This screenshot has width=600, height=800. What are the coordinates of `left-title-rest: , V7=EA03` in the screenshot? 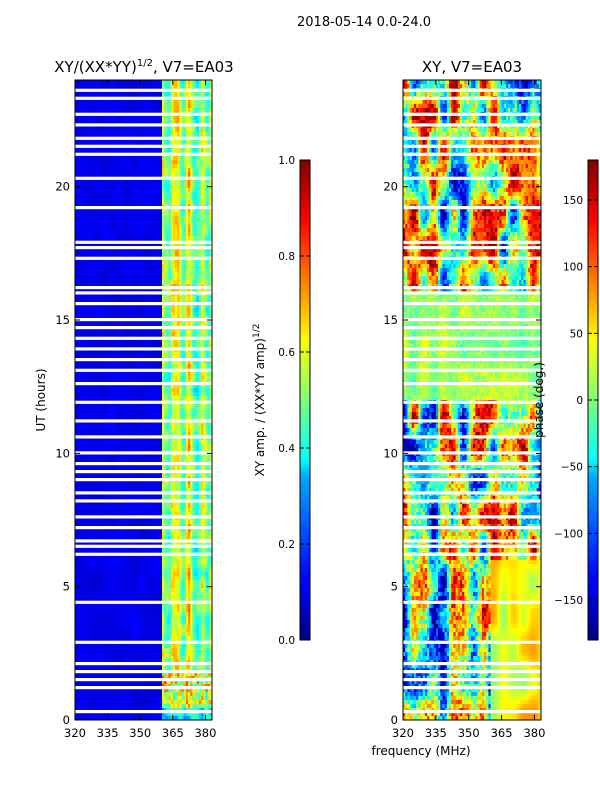 It's located at (193, 67).